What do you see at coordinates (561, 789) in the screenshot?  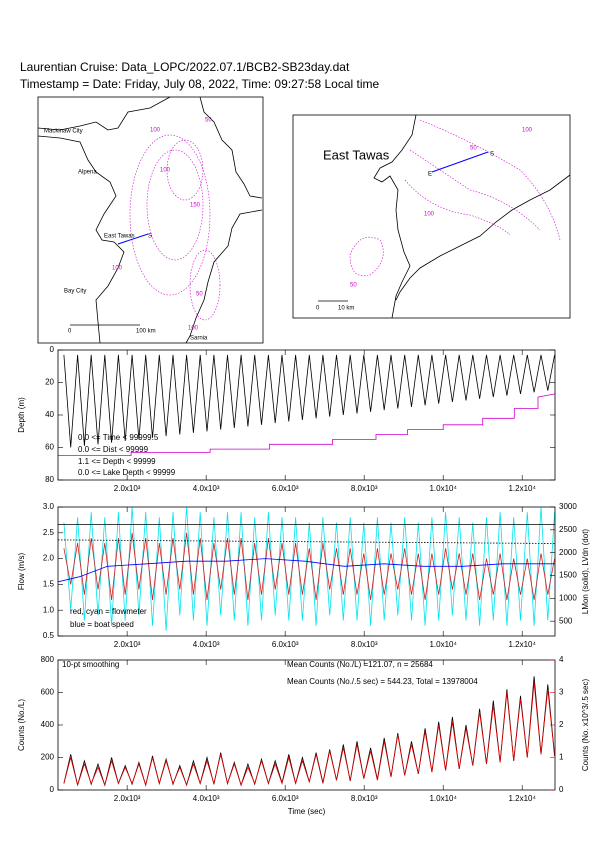 I see `y2-tick-label: 0` at bounding box center [561, 789].